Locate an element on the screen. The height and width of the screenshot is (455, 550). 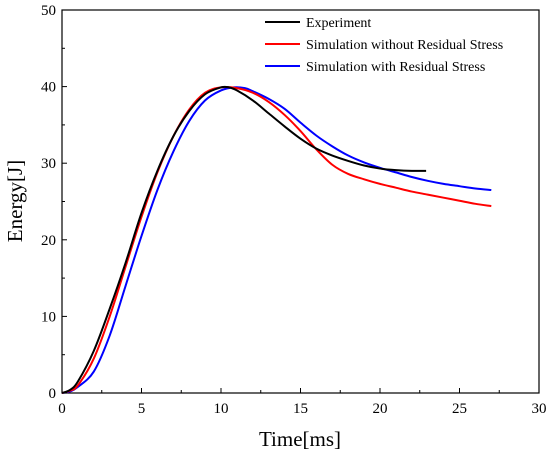
x-tick-label: 5 is located at coordinates (142, 409).